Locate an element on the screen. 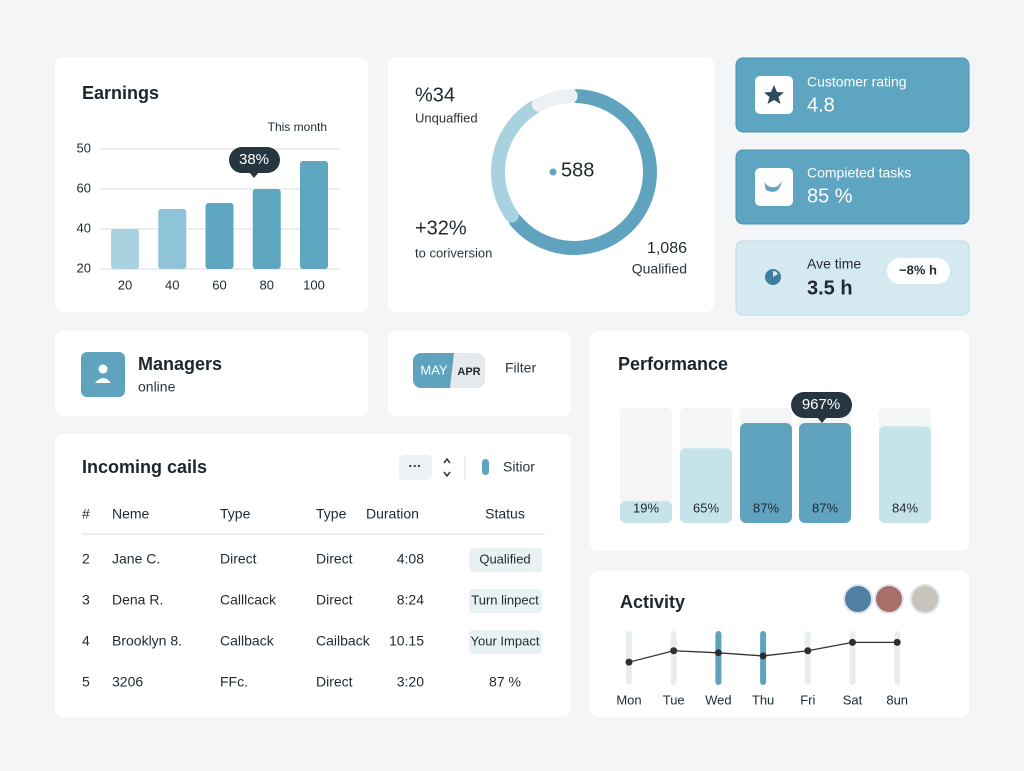  x-tick-label: 100 is located at coordinates (314, 284).